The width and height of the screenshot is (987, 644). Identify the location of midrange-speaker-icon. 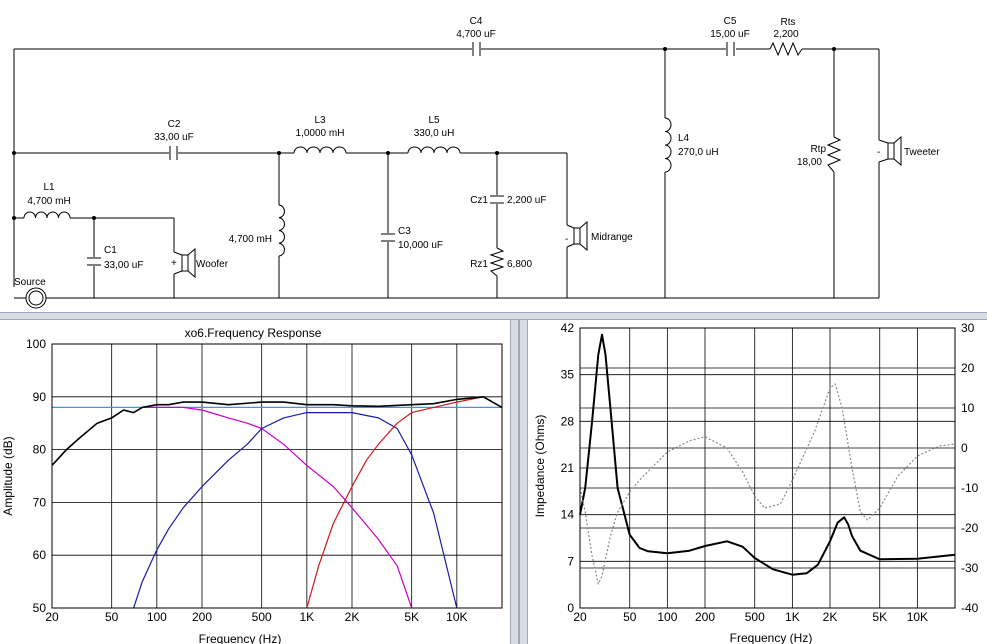
(577, 236).